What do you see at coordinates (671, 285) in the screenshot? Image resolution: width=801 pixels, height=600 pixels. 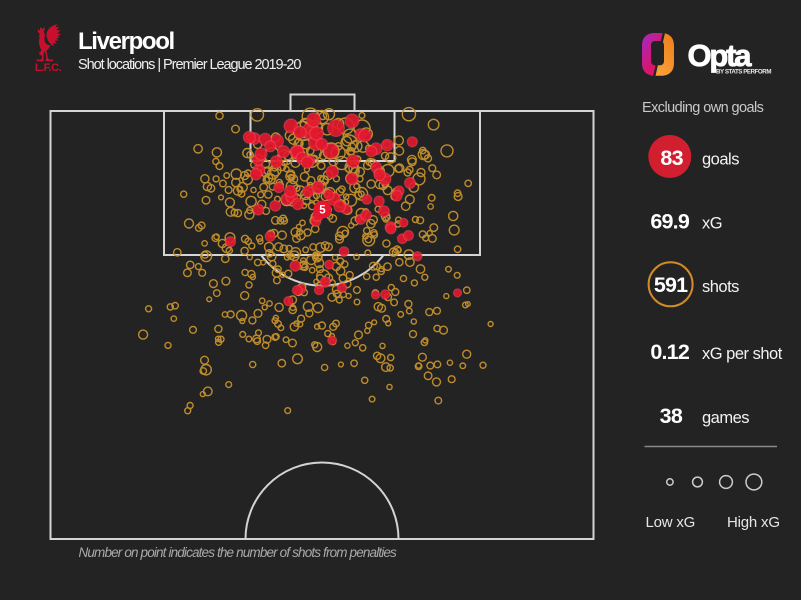 I see `svg-text: 591` at bounding box center [671, 285].